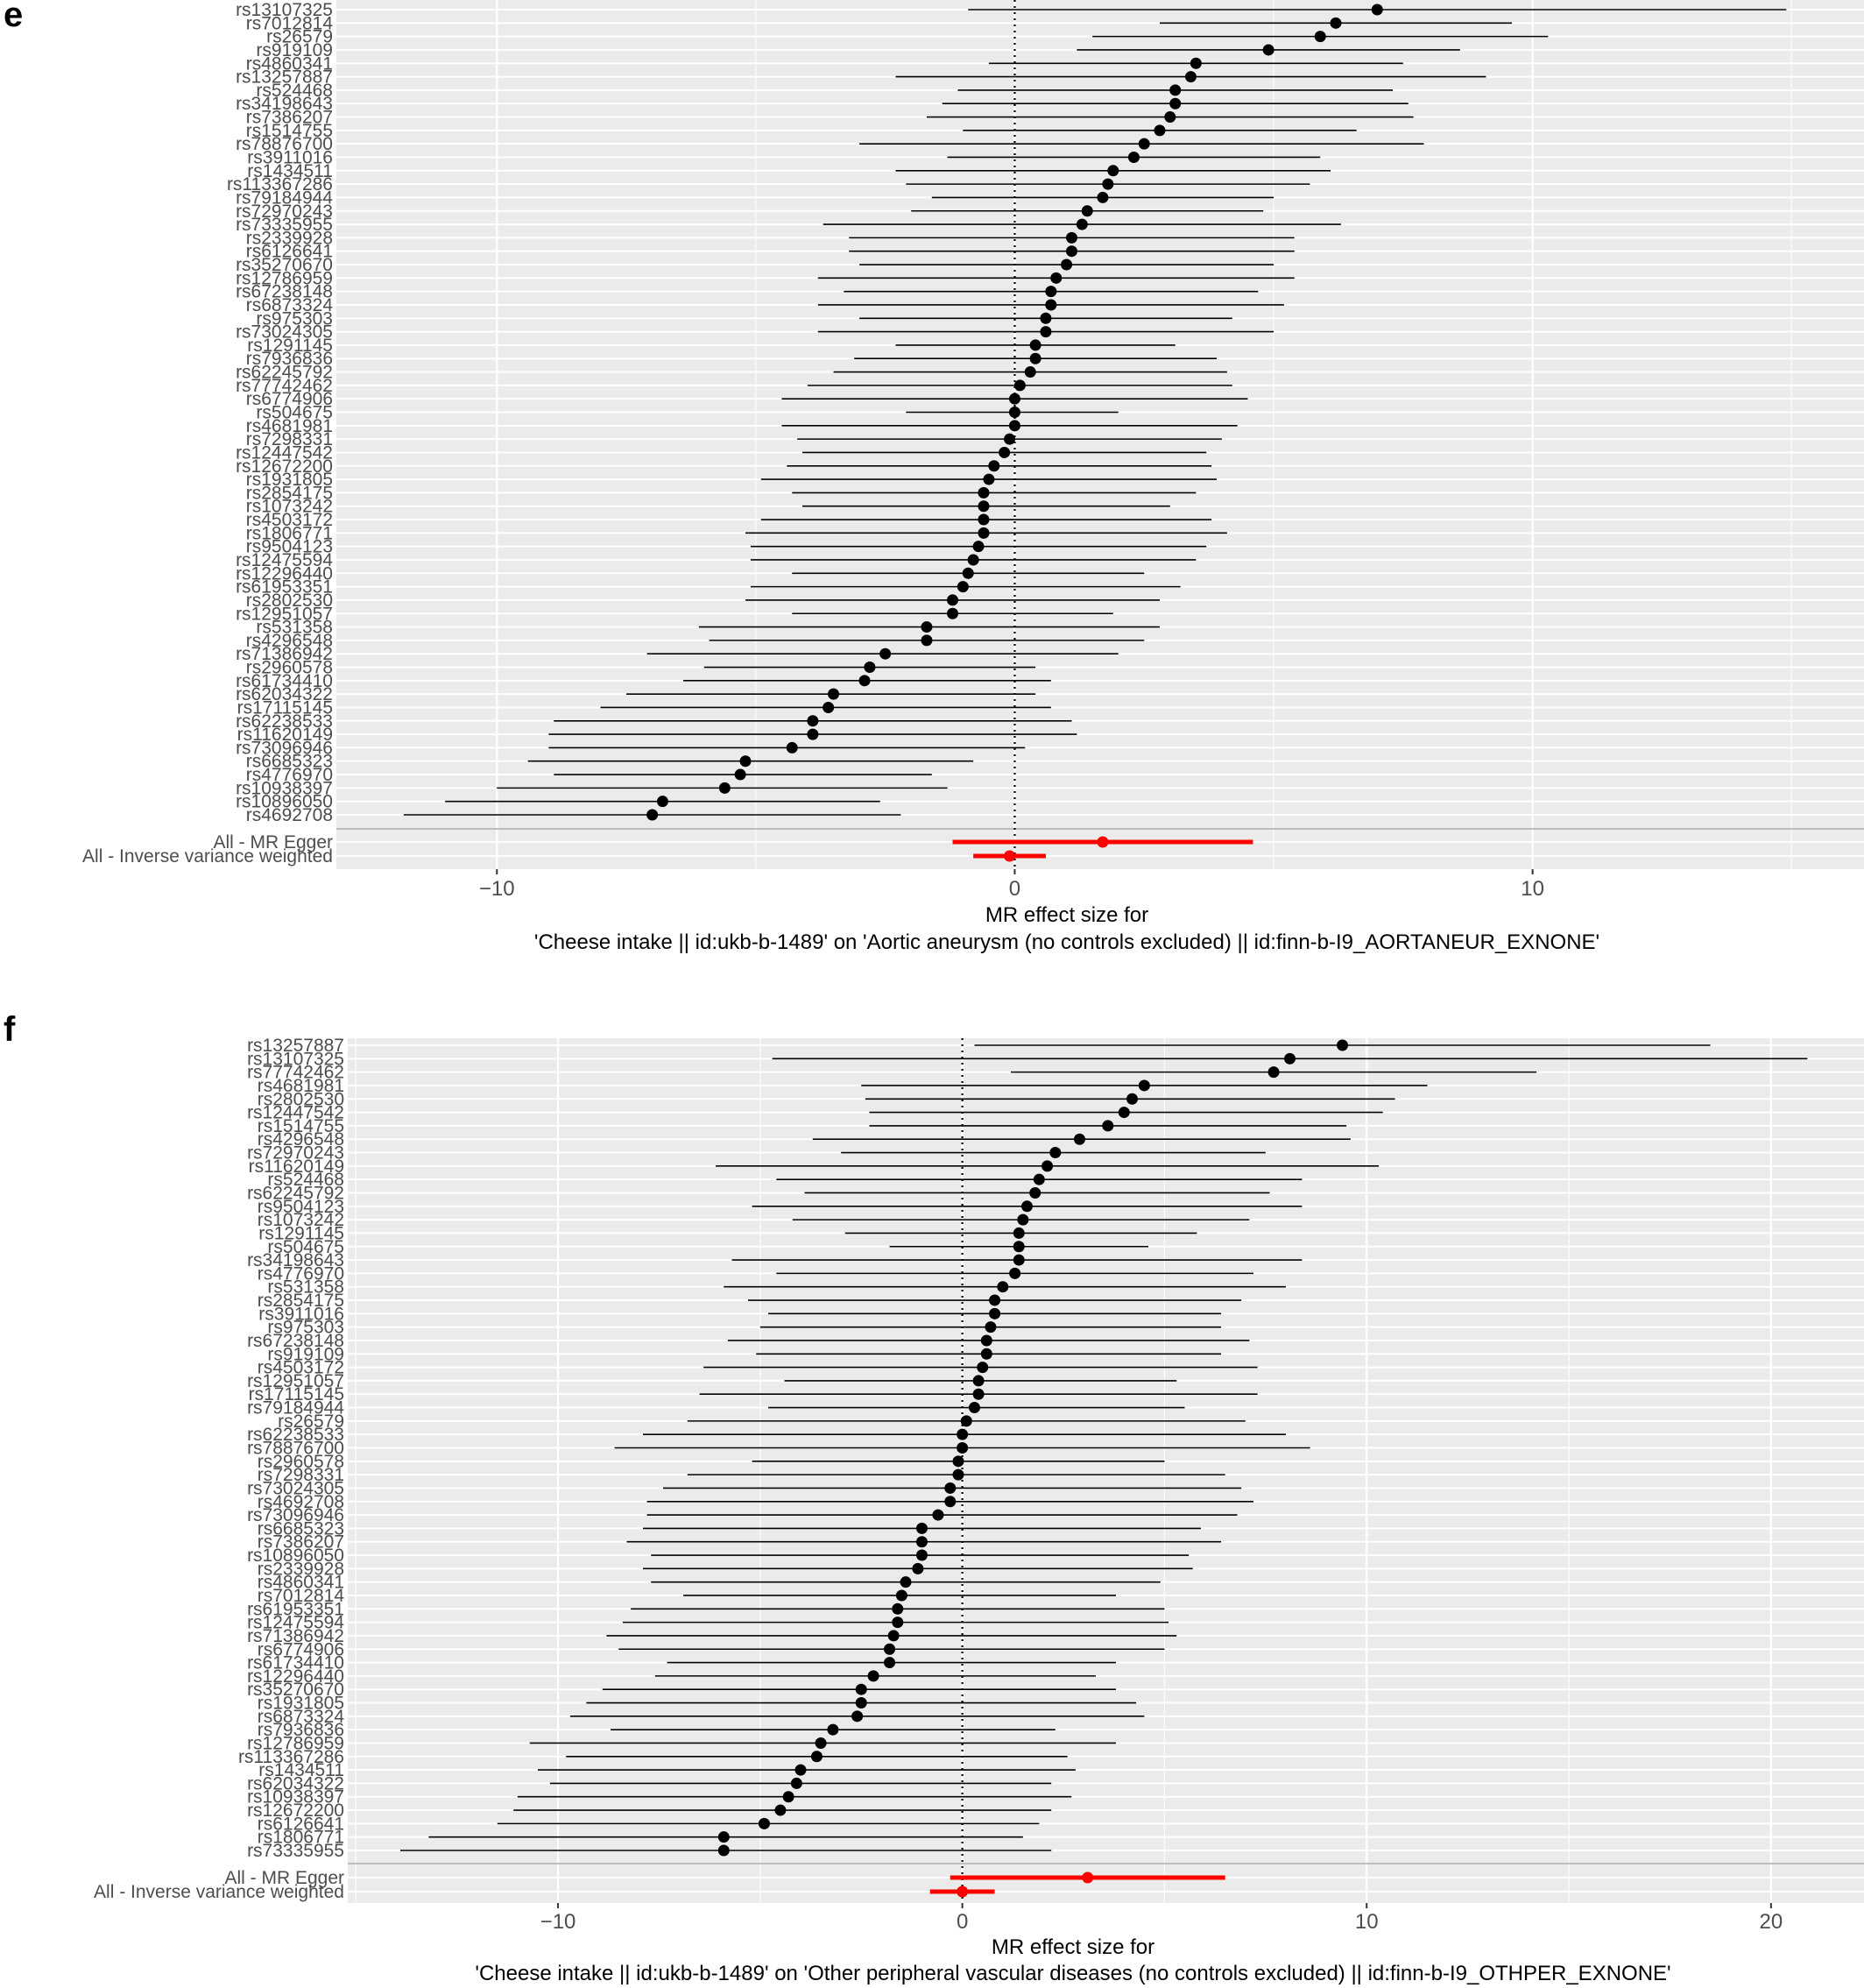  What do you see at coordinates (295, 1193) in the screenshot?
I see `snp-label-rs62245792: rs62245792` at bounding box center [295, 1193].